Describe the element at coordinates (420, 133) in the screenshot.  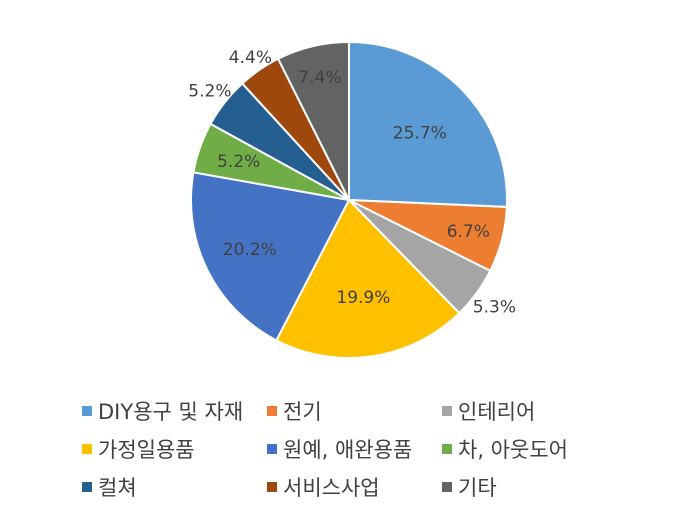
I see `slice-label-diy: 25.7%` at that location.